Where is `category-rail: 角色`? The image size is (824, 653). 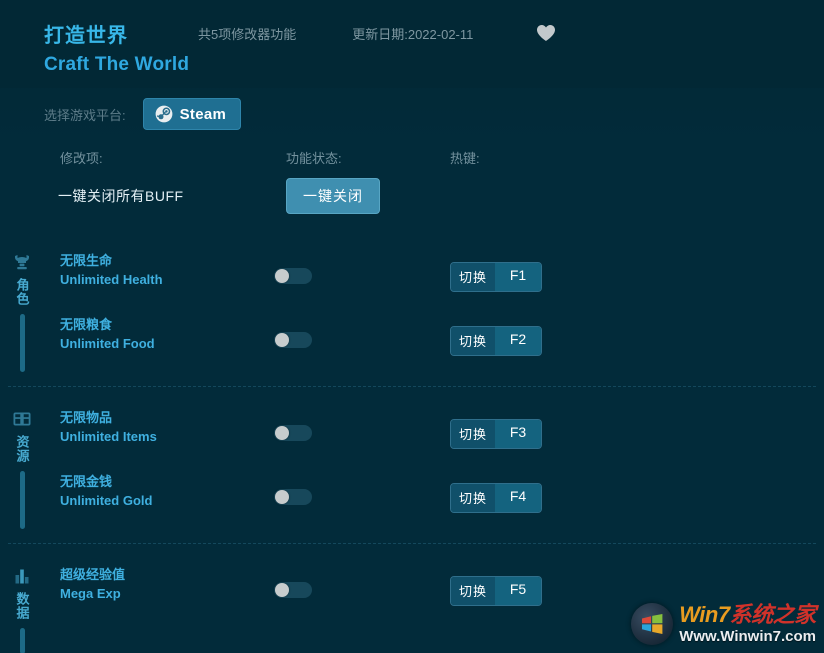
category-rail: 角色 is located at coordinates (22, 308).